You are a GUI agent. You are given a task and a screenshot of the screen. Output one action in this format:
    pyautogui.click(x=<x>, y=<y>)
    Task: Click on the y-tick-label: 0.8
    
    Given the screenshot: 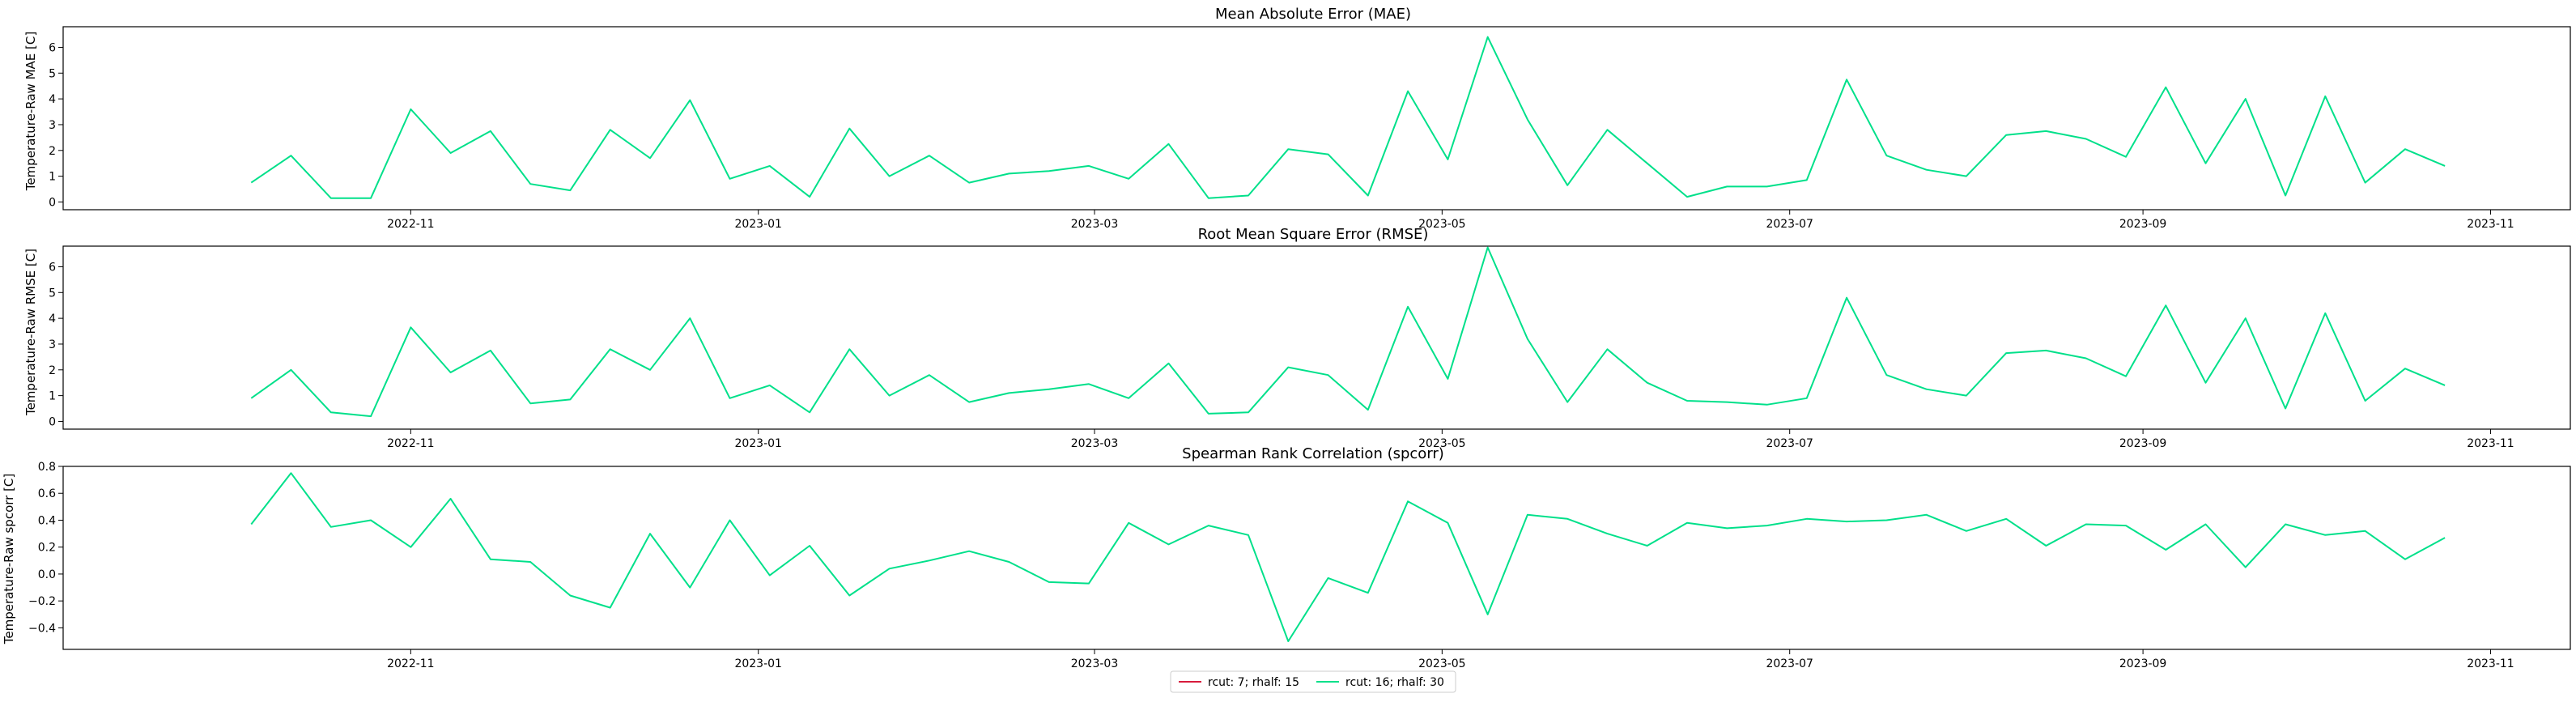 What is the action you would take?
    pyautogui.click(x=47, y=467)
    